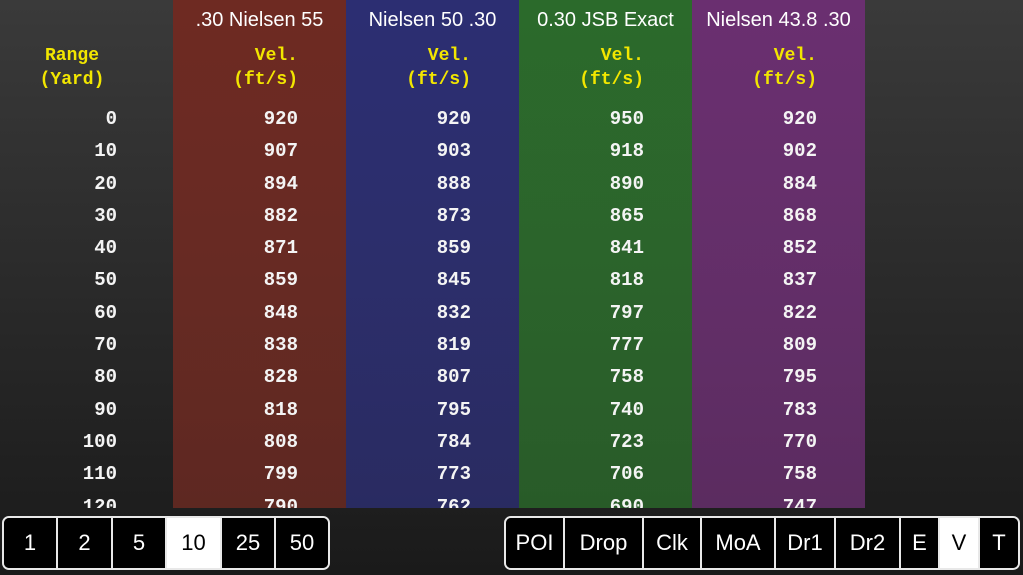 This screenshot has height=575, width=1023. Describe the element at coordinates (280, 312) in the screenshot. I see `velocity-value: 848` at that location.